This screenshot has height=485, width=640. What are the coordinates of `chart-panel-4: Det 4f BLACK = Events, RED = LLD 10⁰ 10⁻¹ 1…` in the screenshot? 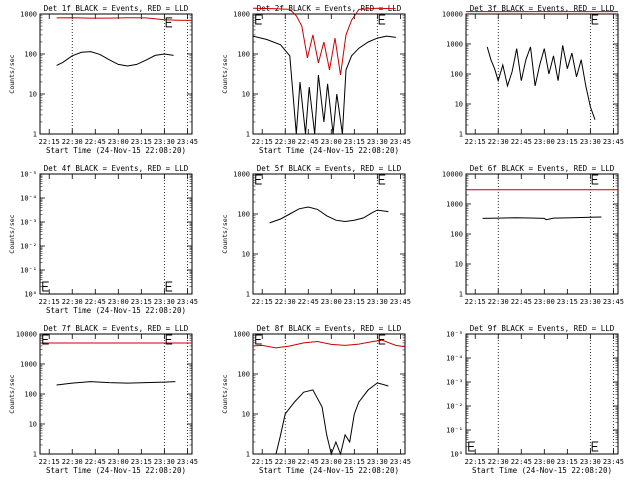 It's located at (103, 239).